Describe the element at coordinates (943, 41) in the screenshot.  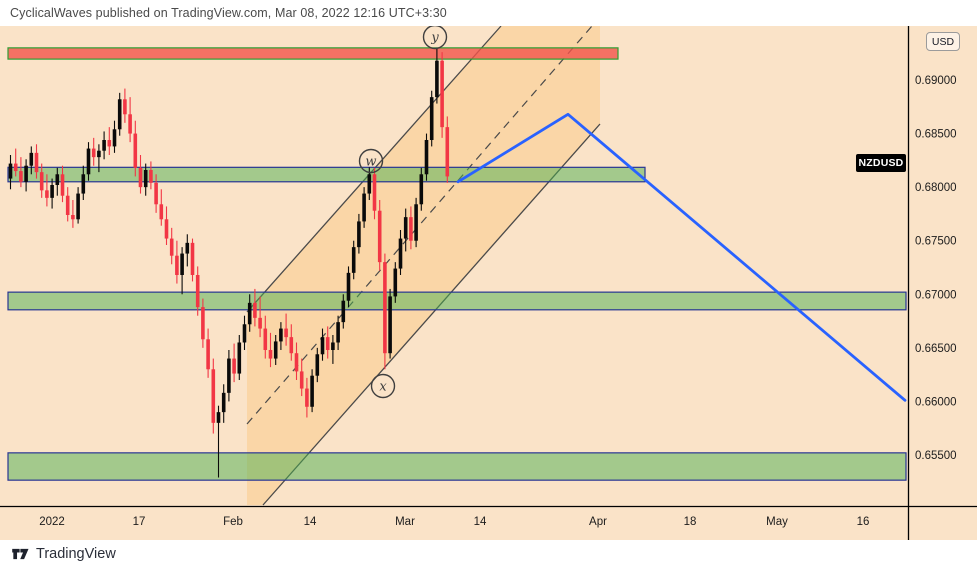
I see `currency-usd-button: USD` at that location.